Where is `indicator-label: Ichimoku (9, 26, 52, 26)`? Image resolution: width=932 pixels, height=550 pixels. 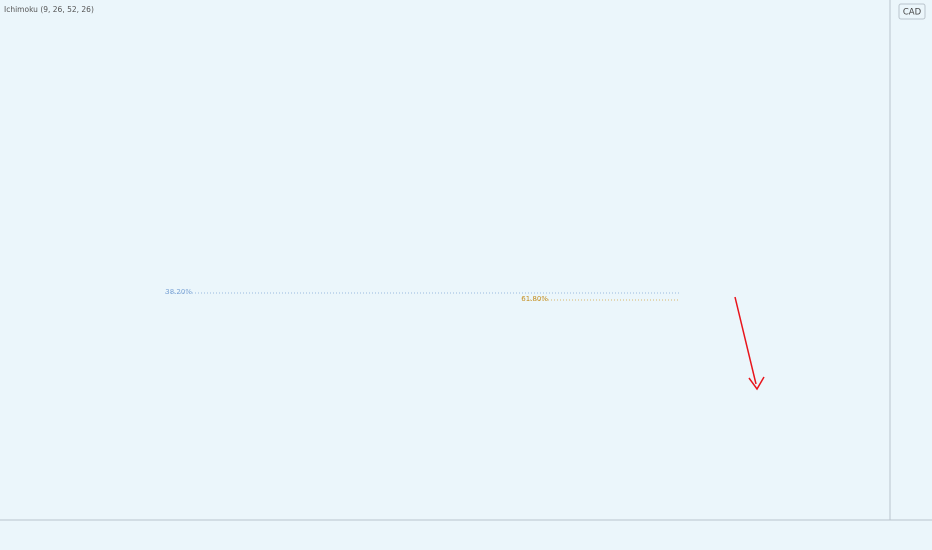 indicator-label: Ichimoku (9, 26, 52, 26) is located at coordinates (49, 9).